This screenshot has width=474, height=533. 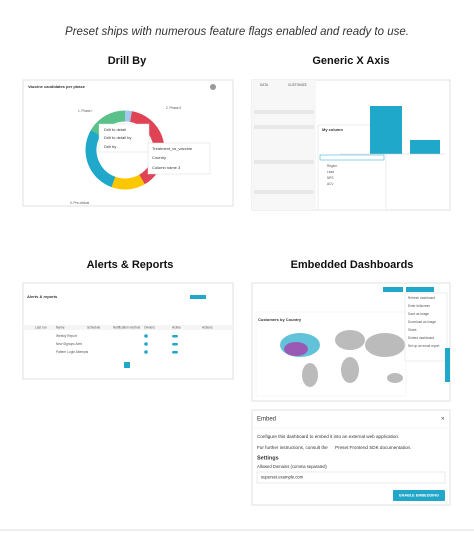 I want to click on enable-button, so click(x=419, y=495).